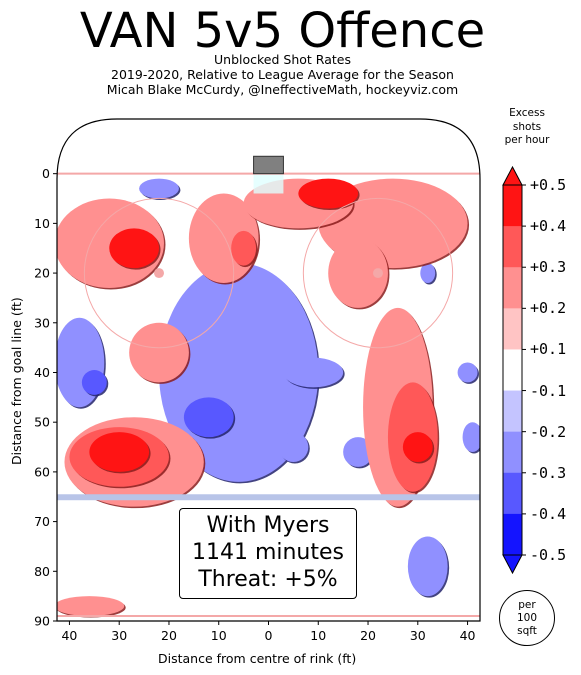 The width and height of the screenshot is (581, 675). I want to click on unit-line: 100, so click(527, 617).